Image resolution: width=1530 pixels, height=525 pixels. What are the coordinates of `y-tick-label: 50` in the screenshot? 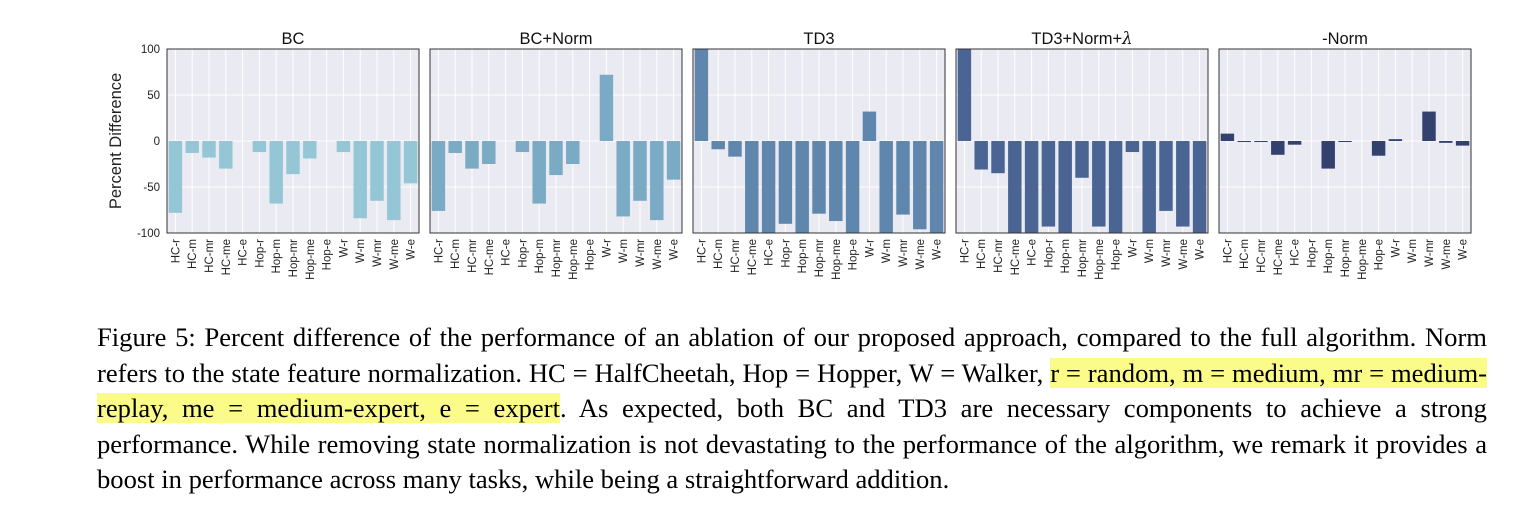 It's located at (153, 96).